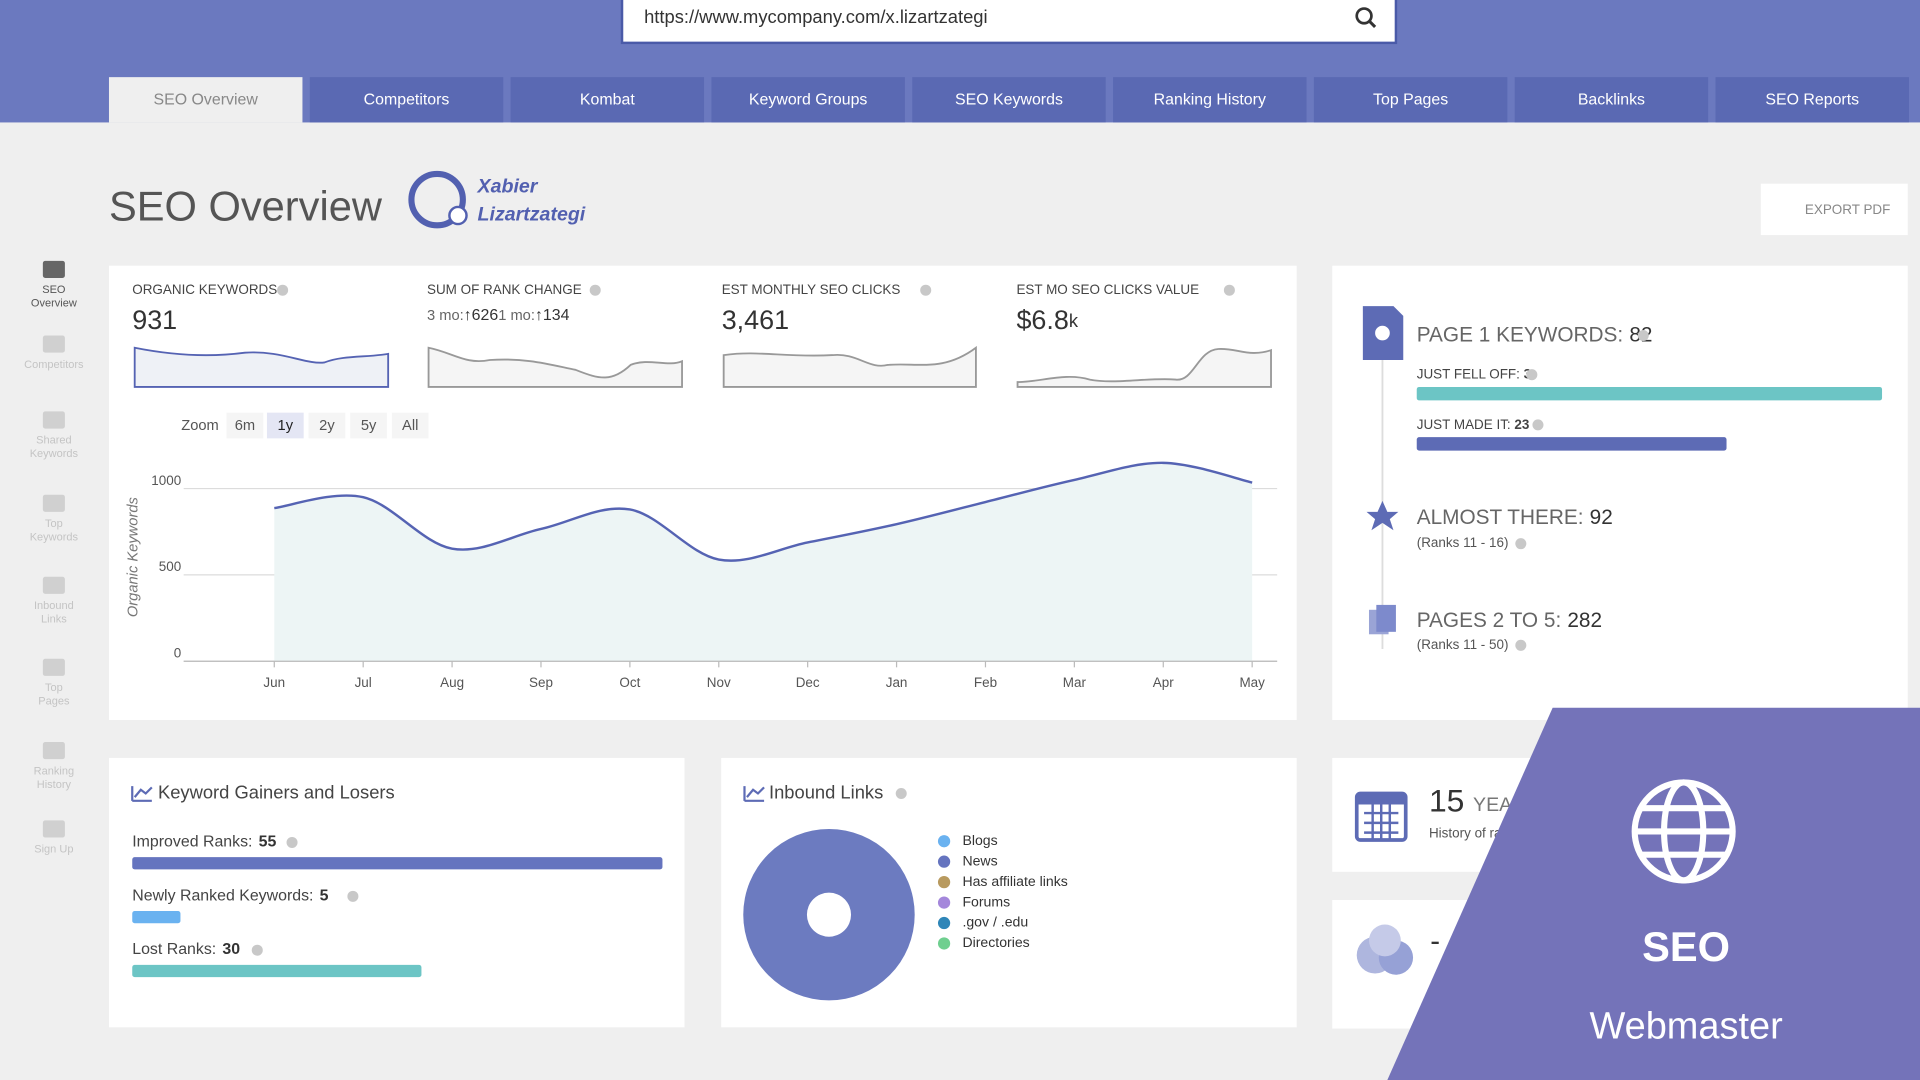 This screenshot has height=1080, width=1920. What do you see at coordinates (54, 304) in the screenshot?
I see `sidebar-label: Overview` at bounding box center [54, 304].